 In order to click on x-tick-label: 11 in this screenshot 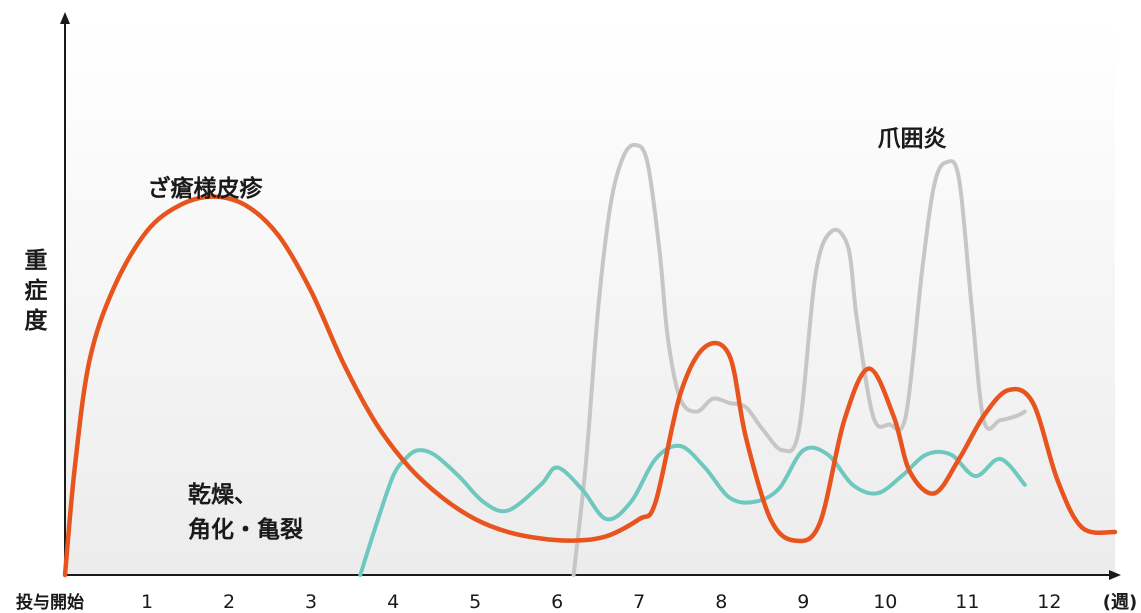, I will do `click(967, 602)`.